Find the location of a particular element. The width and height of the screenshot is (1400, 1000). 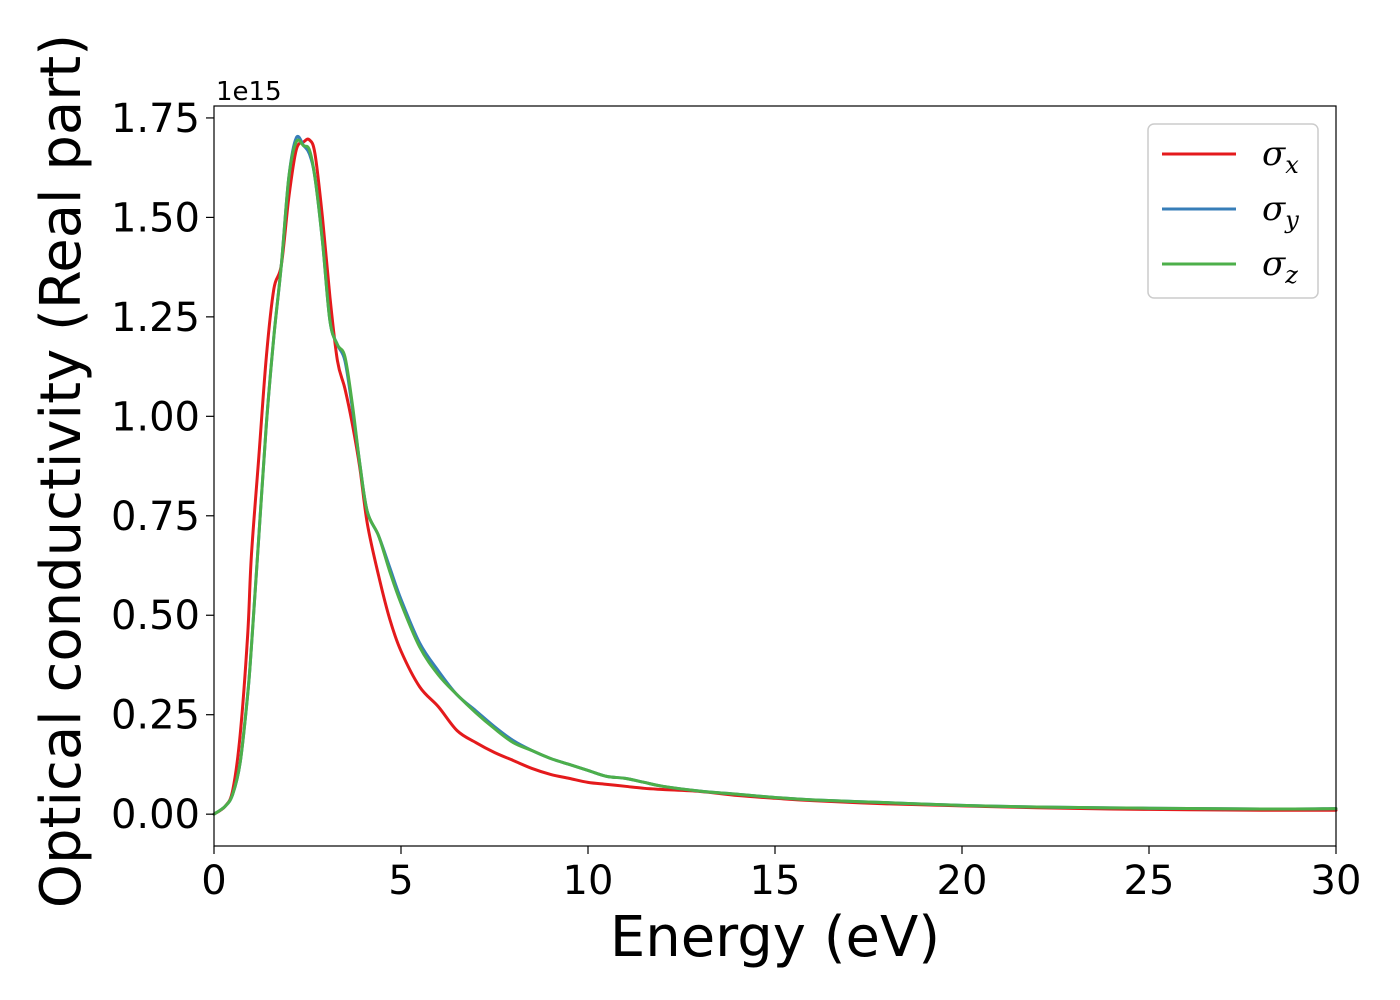

legend-box is located at coordinates (1233, 211).